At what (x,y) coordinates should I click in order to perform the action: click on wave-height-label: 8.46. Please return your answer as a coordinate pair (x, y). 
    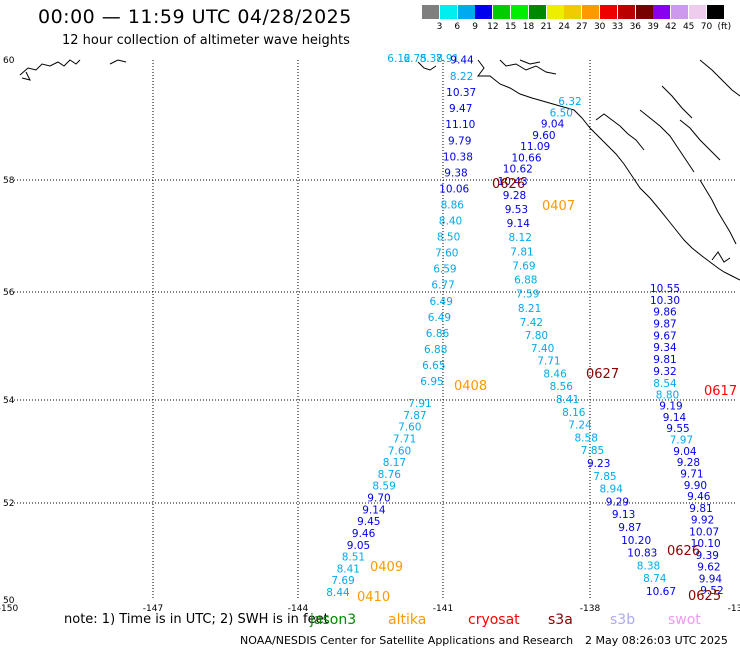
    Looking at the image, I should click on (555, 374).